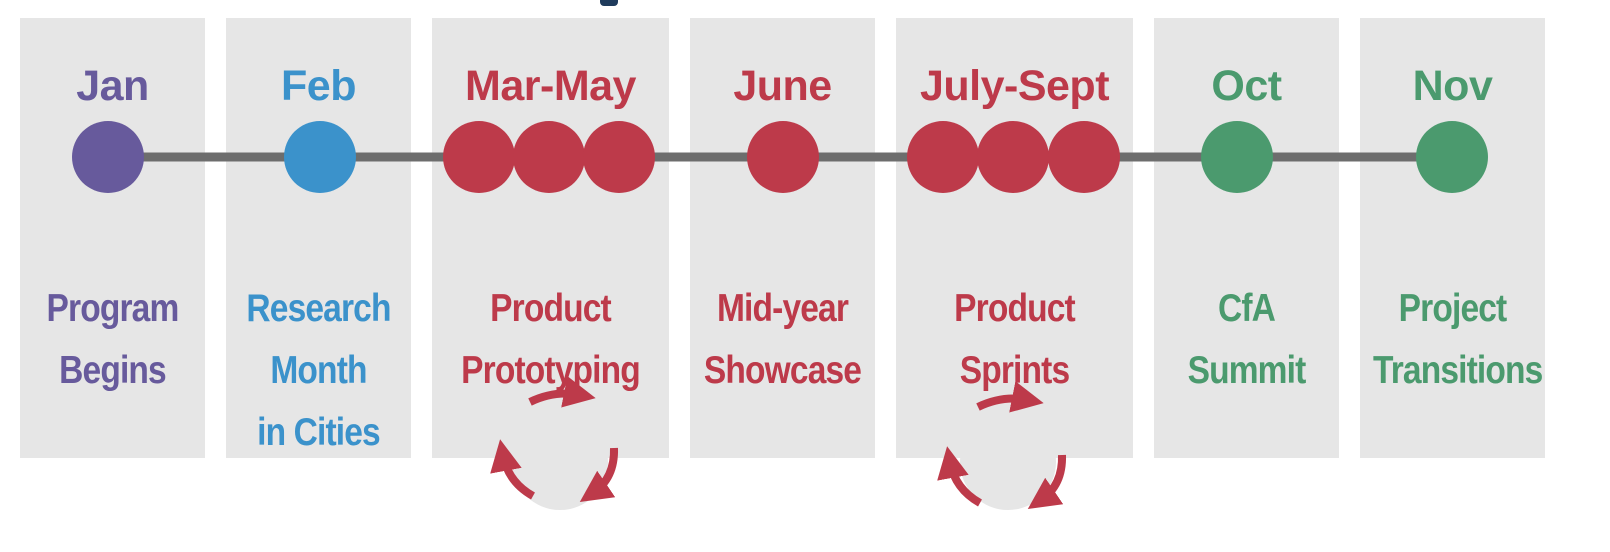 Image resolution: width=1610 pixels, height=552 pixels. Describe the element at coordinates (1457, 340) in the screenshot. I see `stage-caption: Project Transitions` at that location.